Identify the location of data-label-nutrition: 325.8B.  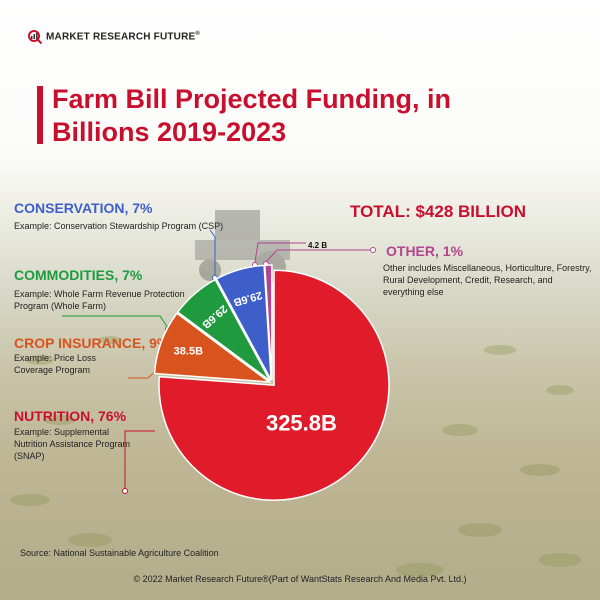
(301, 423).